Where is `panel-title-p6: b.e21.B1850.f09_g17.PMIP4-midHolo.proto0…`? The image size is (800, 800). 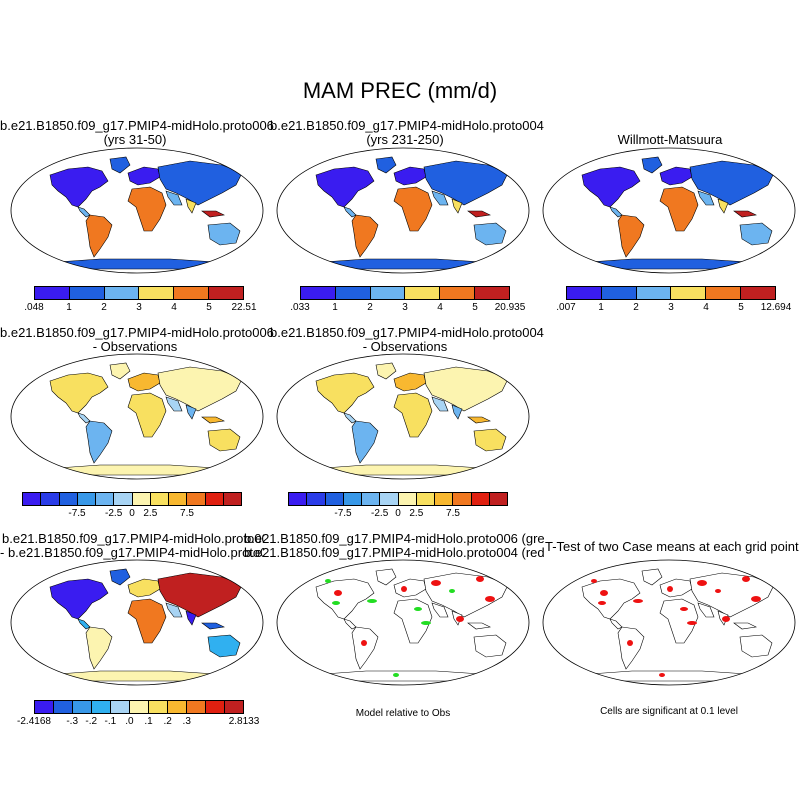 panel-title-p6: b.e21.B1850.f09_g17.PMIP4-midHolo.proto0… is located at coordinates (132, 546).